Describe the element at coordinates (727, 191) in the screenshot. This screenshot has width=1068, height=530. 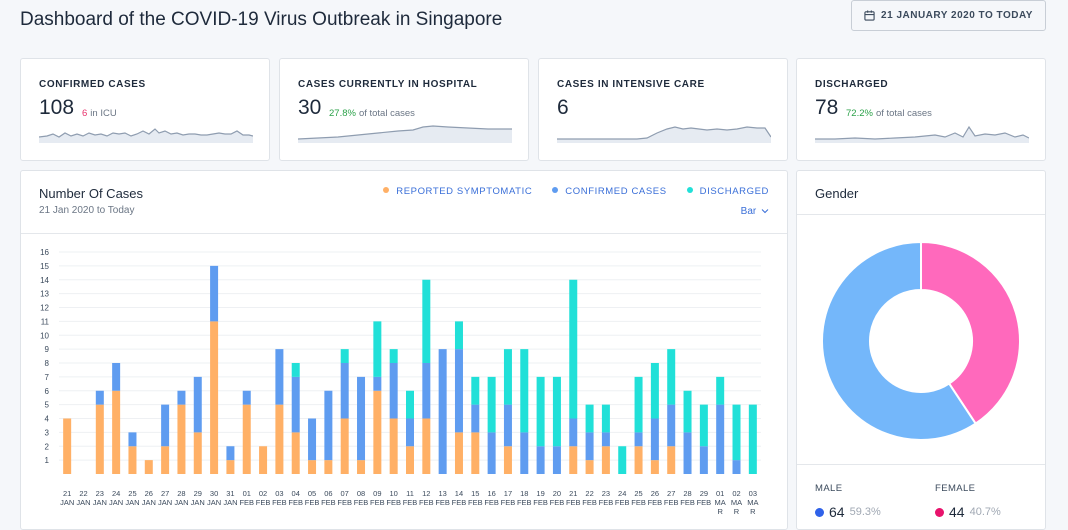
I see `legend-item-discharged: DISCHARGED` at that location.